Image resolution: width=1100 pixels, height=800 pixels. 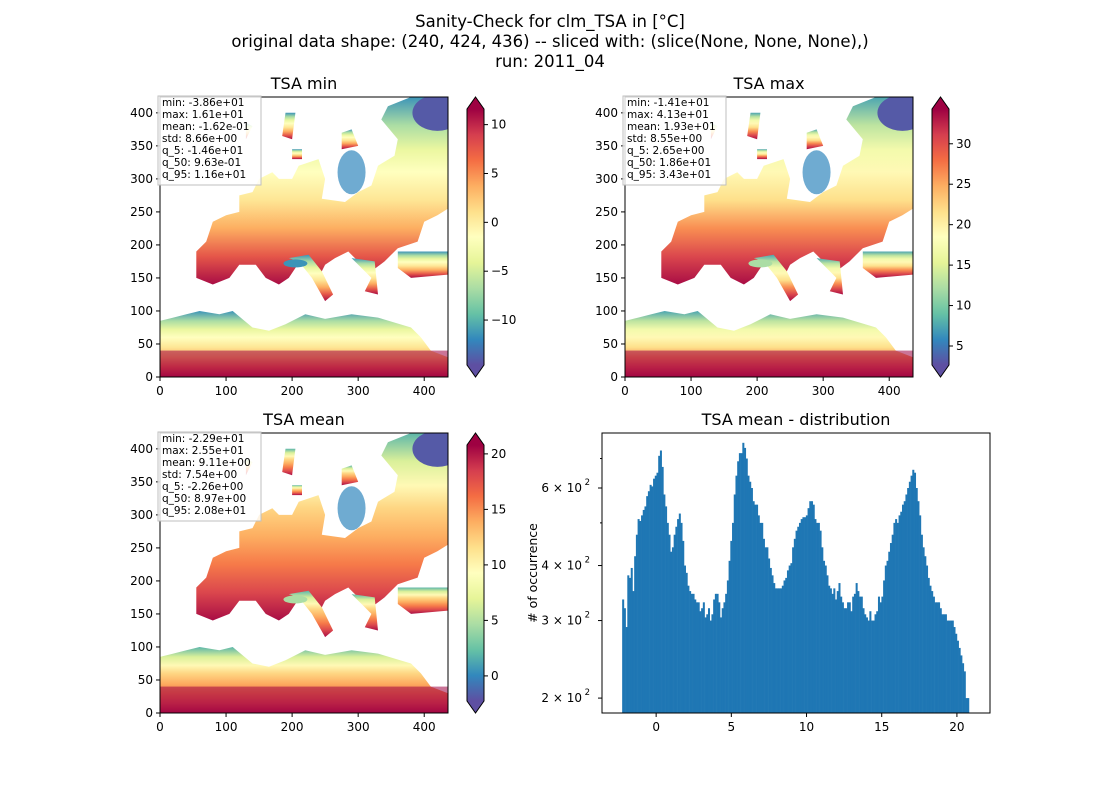 I want to click on x-tick-label: 400, so click(x=424, y=391).